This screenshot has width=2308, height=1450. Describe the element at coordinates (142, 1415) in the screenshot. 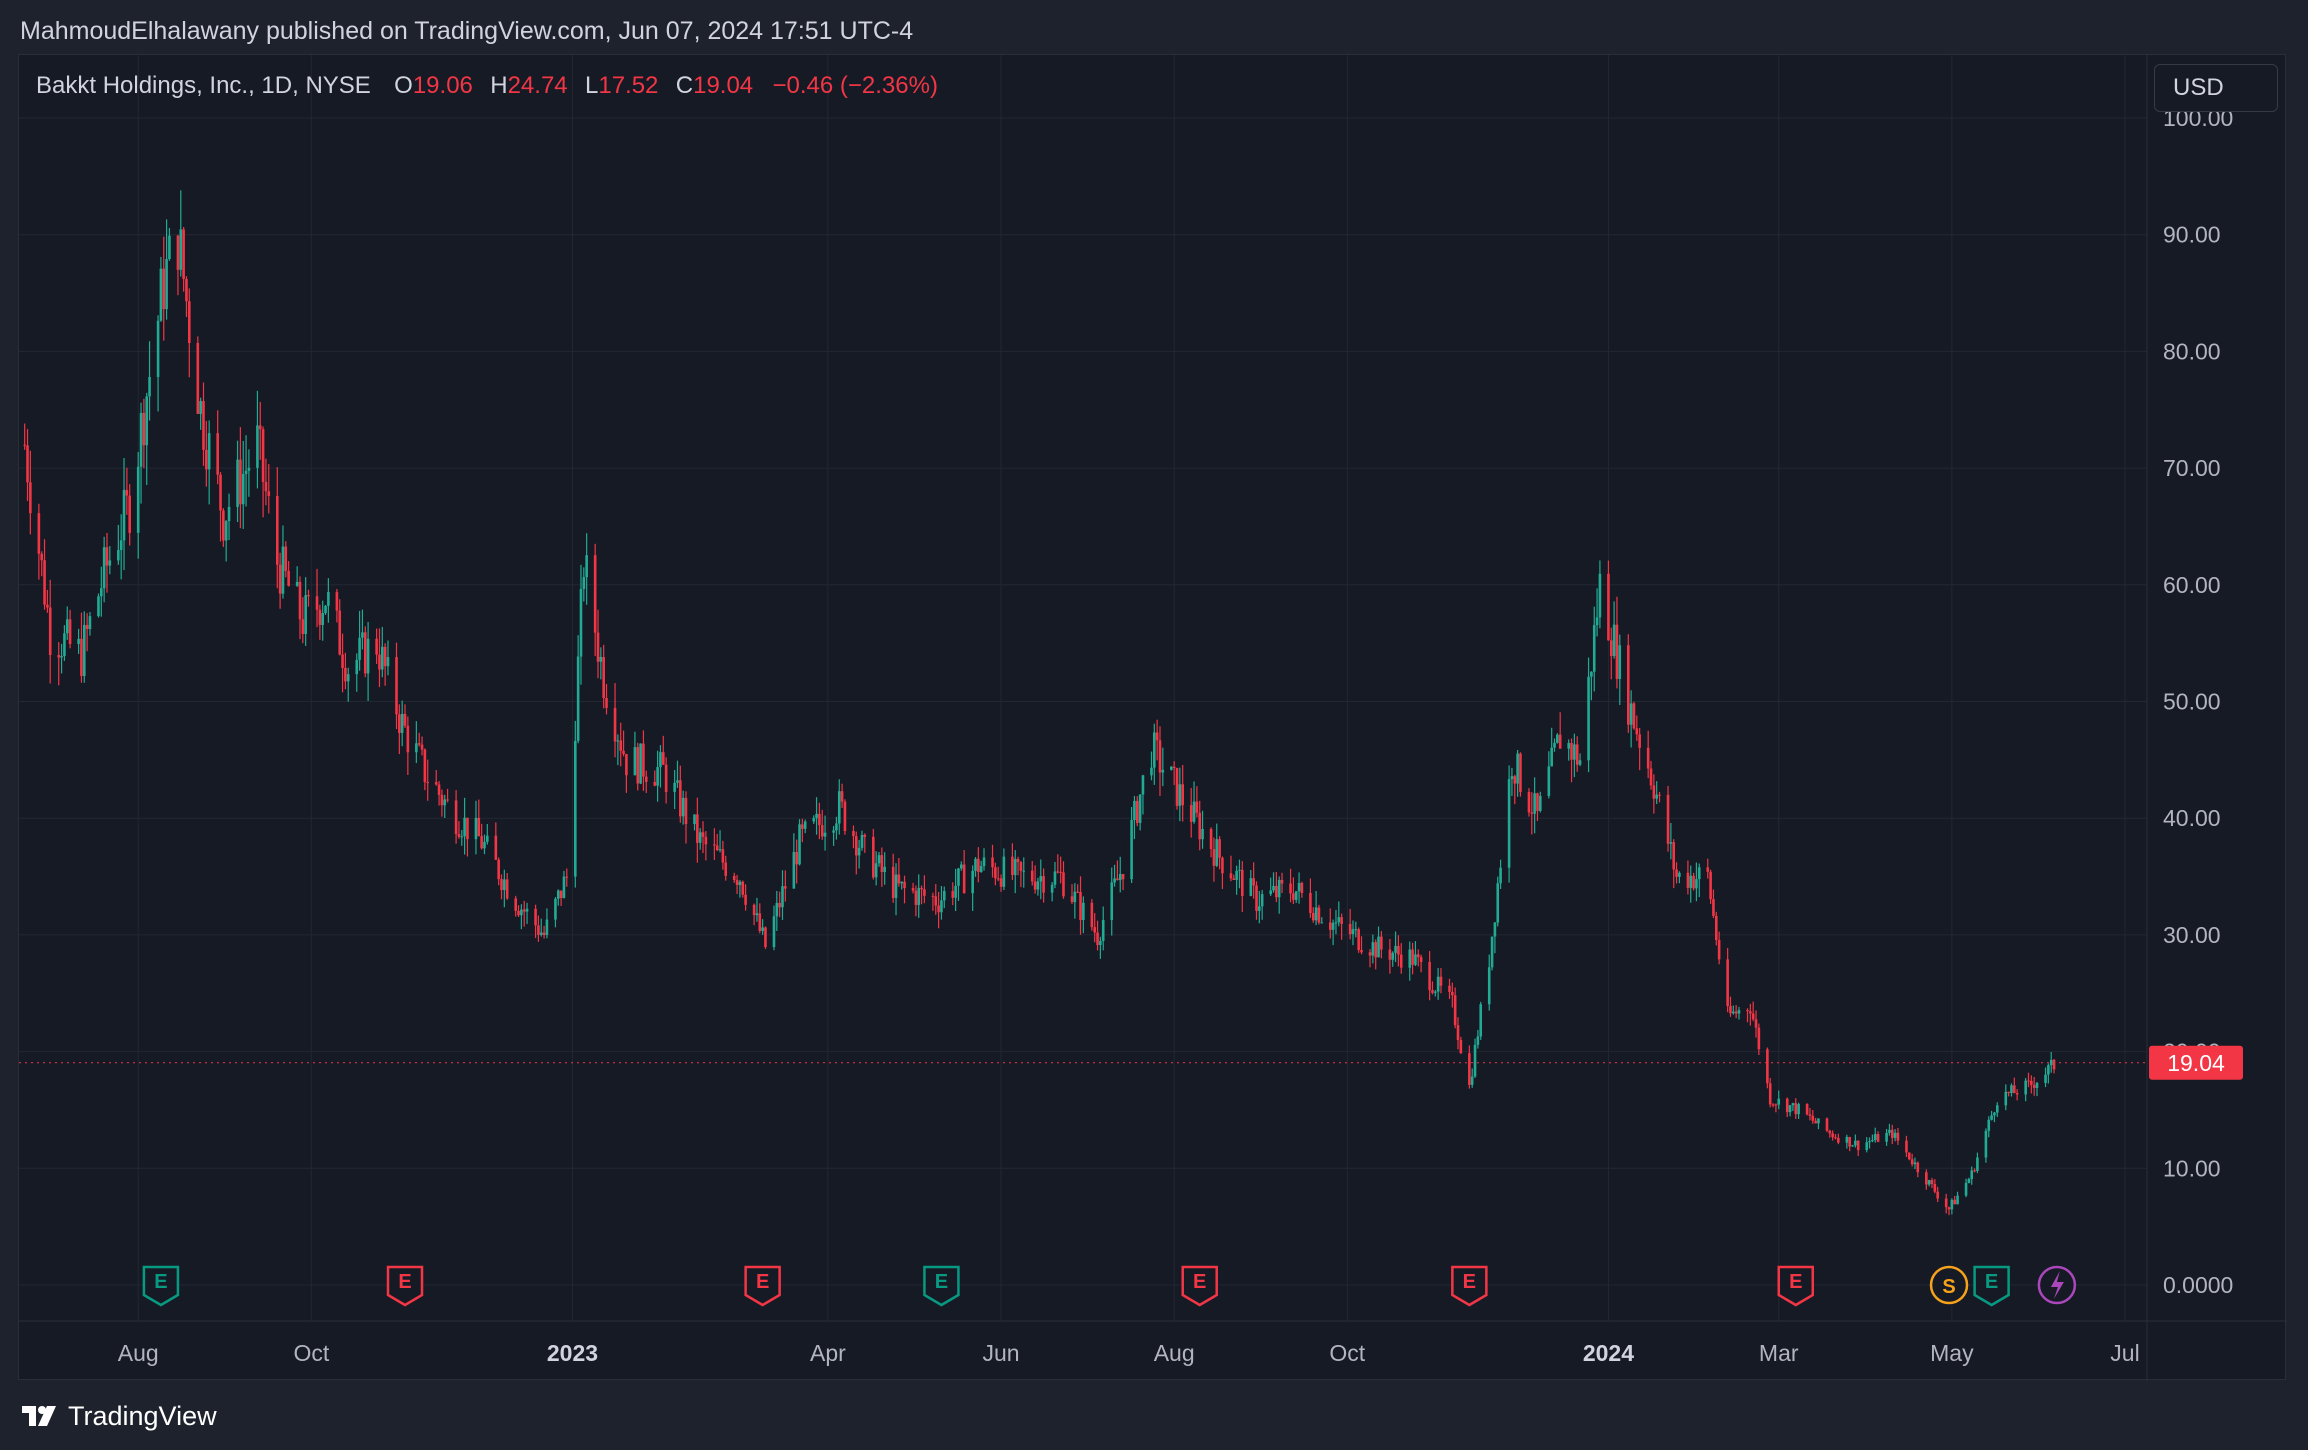

I see `brand-name: TradingView` at that location.